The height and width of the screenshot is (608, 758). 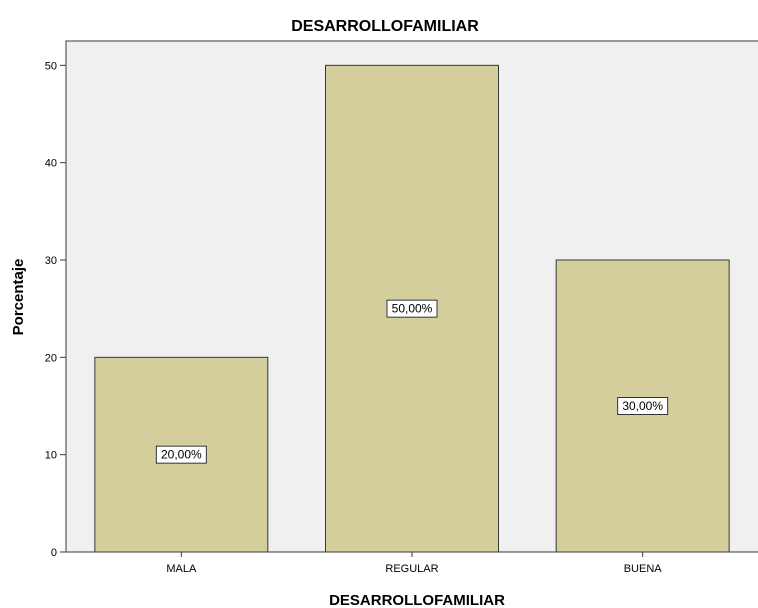 I want to click on x-tick-label: MALA, so click(x=181, y=569).